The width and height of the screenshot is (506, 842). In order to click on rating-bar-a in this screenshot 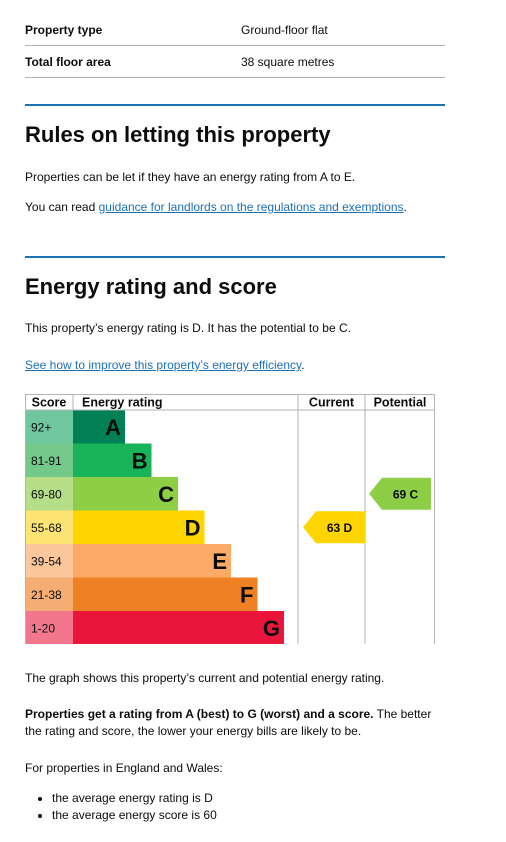, I will do `click(99, 427)`.